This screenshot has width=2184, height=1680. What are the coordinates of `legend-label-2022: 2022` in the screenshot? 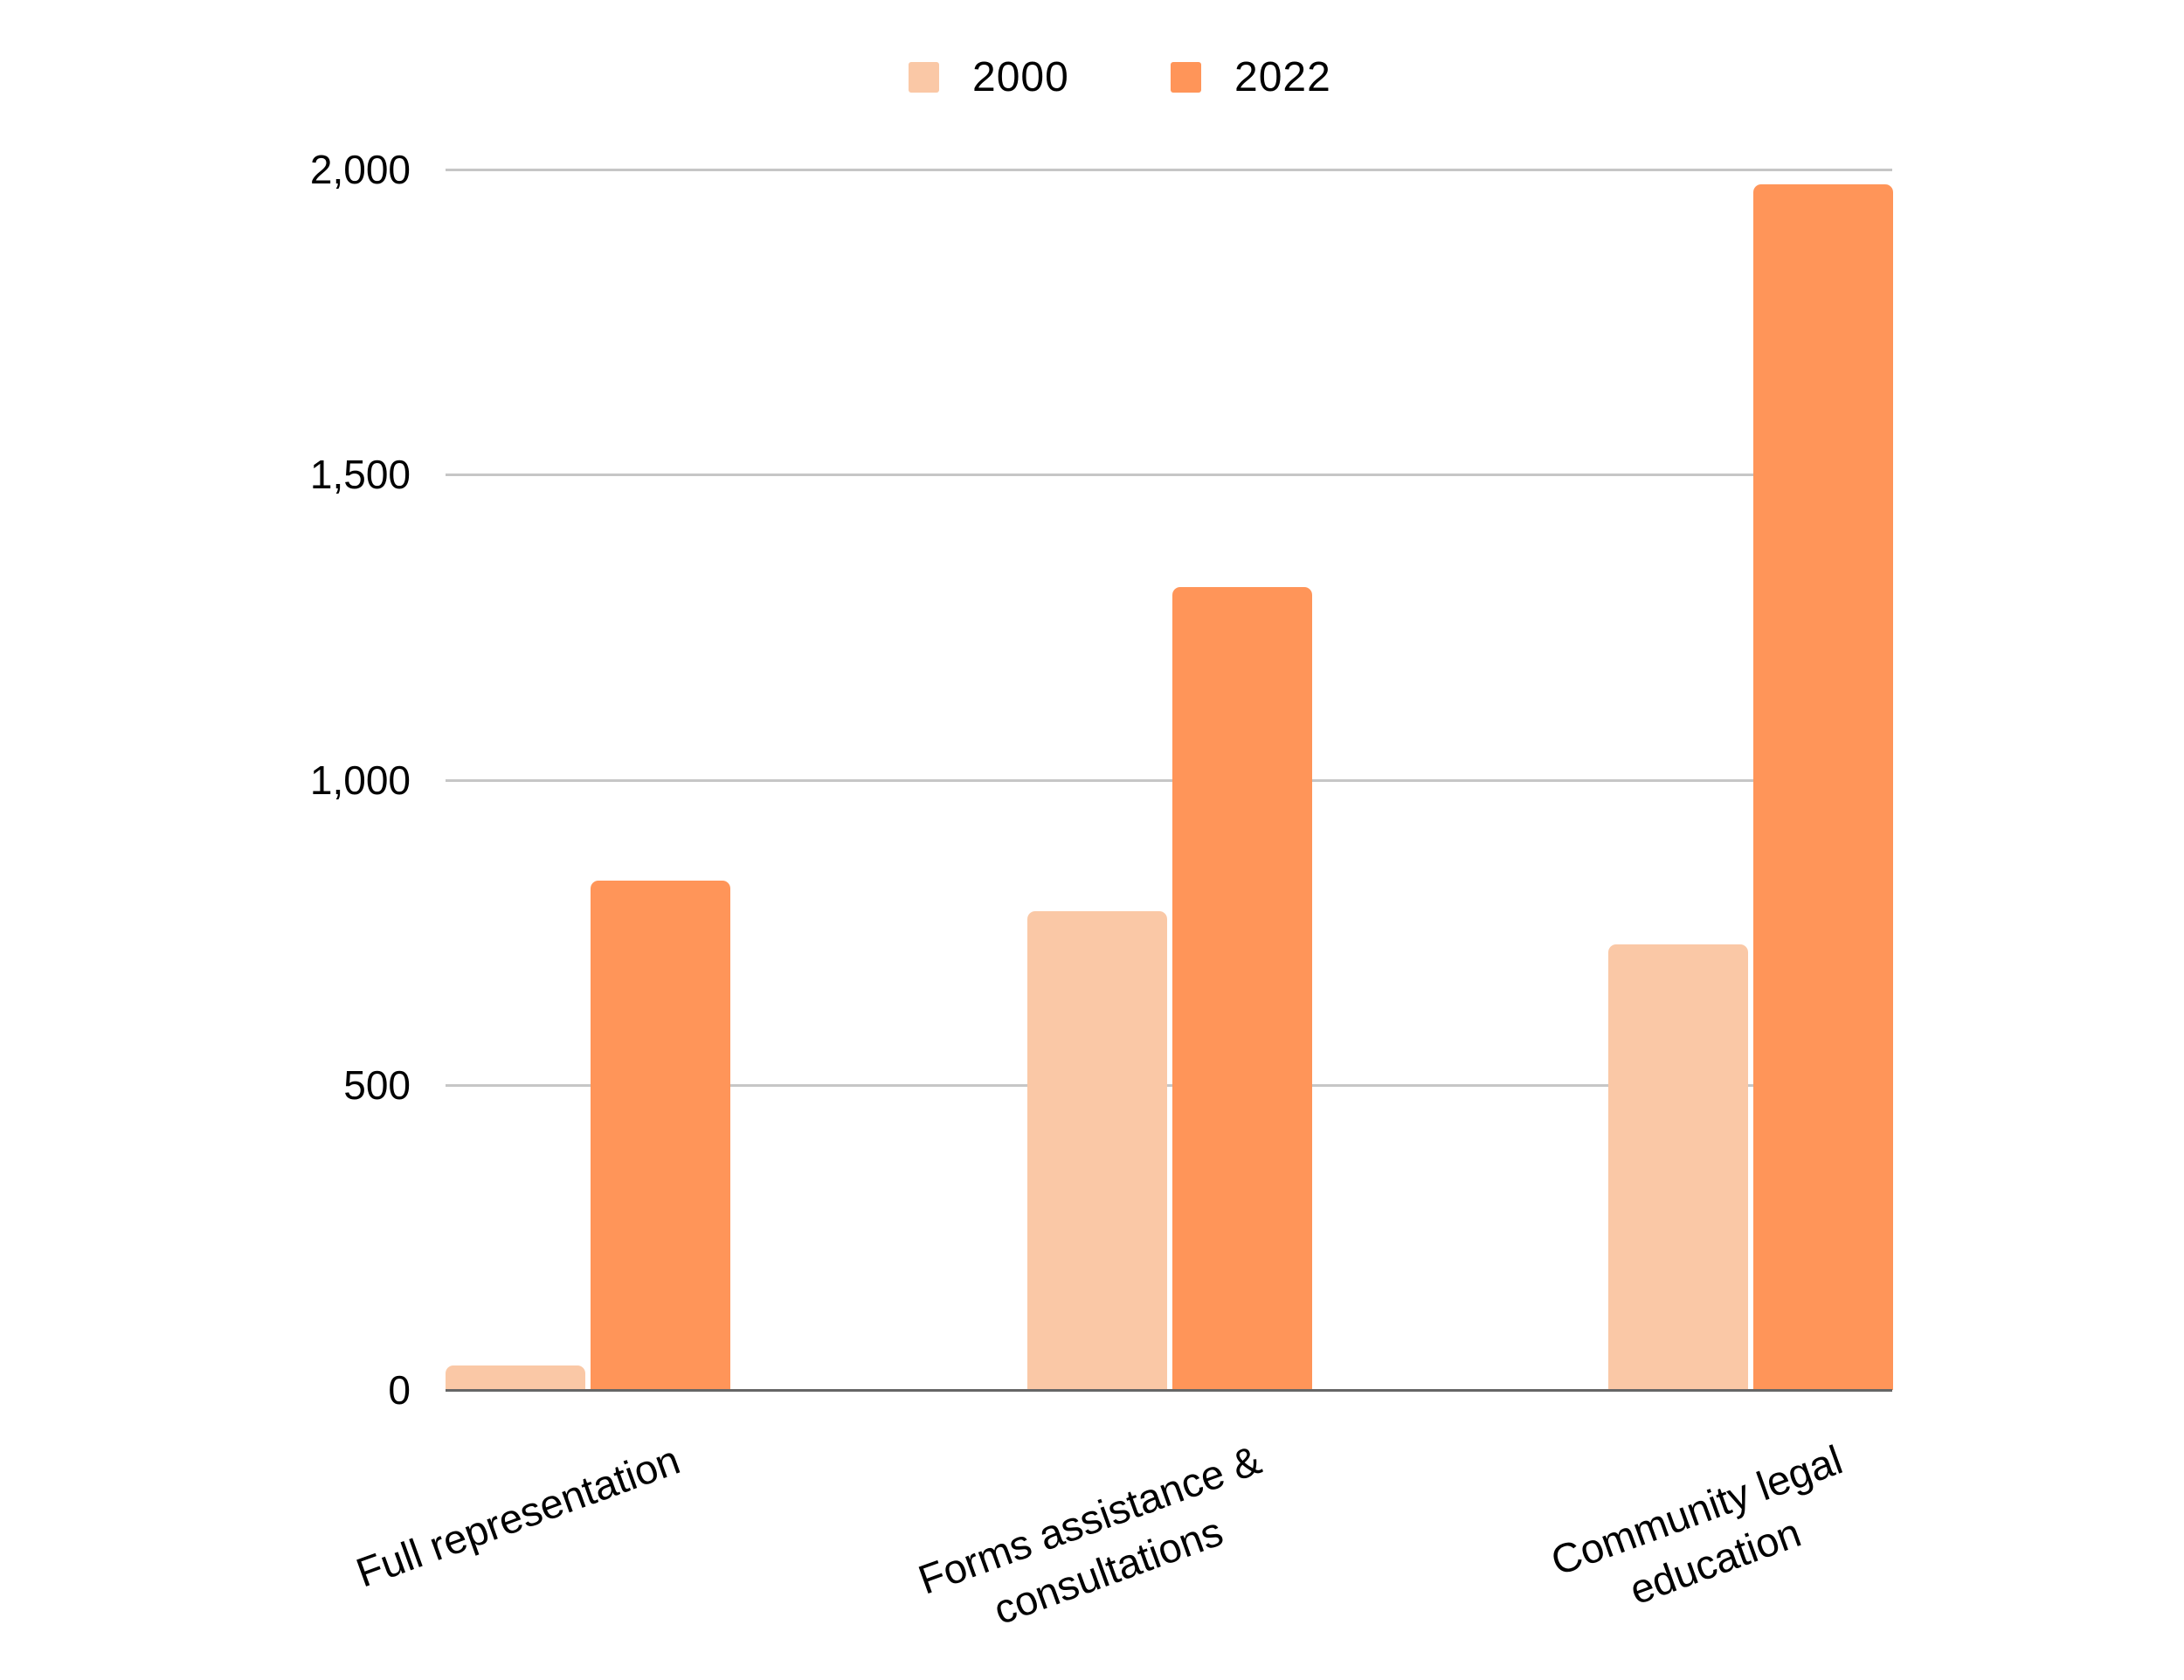 It's located at (1282, 76).